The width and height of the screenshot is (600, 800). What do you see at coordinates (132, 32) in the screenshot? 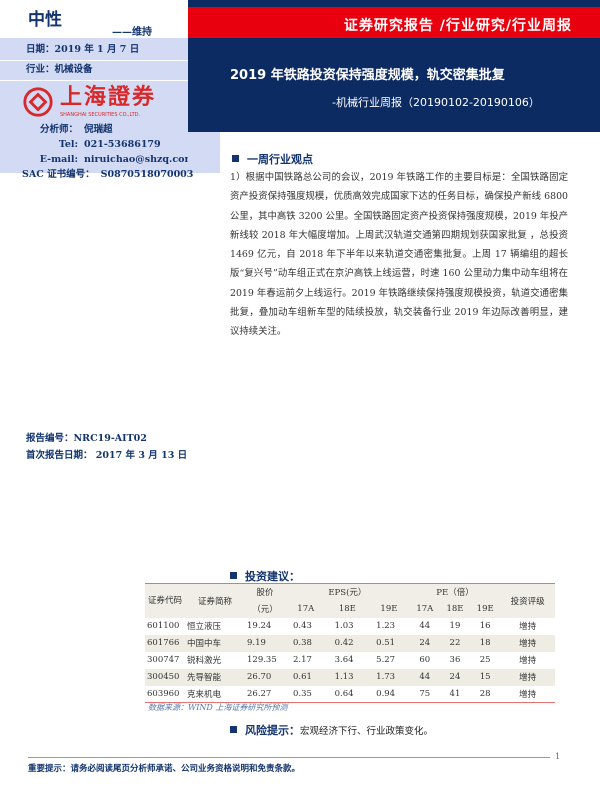
I see `rating-change: ——维持` at bounding box center [132, 32].